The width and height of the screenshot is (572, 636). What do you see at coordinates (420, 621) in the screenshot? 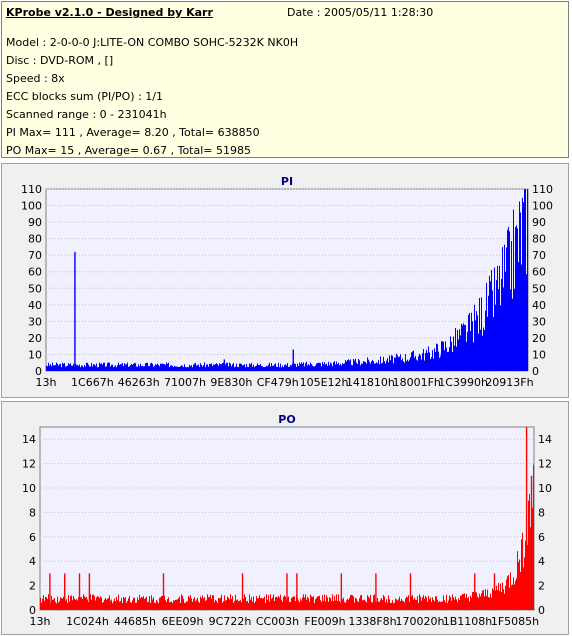
I see `x-tick-label: 170020h` at bounding box center [420, 621].